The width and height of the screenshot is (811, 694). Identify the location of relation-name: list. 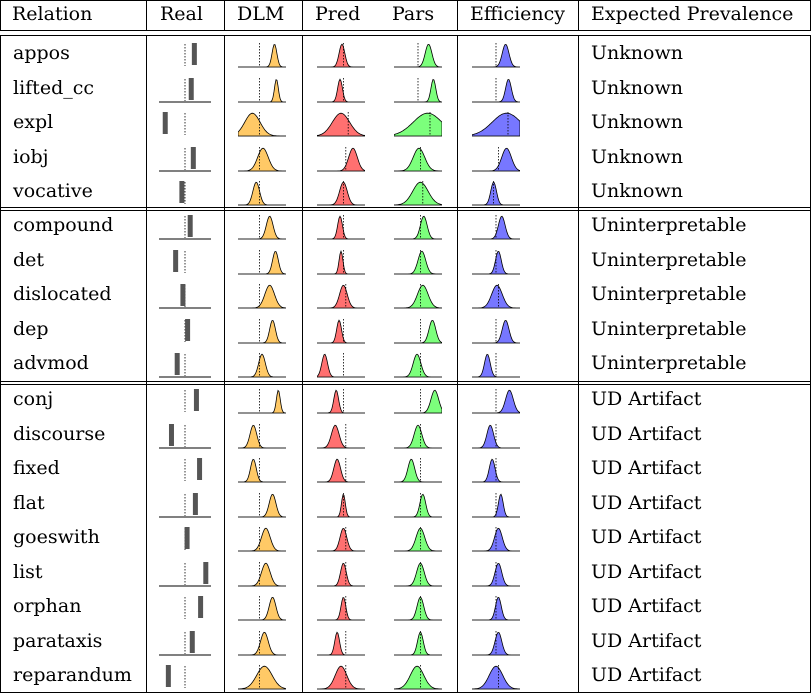
(28, 571).